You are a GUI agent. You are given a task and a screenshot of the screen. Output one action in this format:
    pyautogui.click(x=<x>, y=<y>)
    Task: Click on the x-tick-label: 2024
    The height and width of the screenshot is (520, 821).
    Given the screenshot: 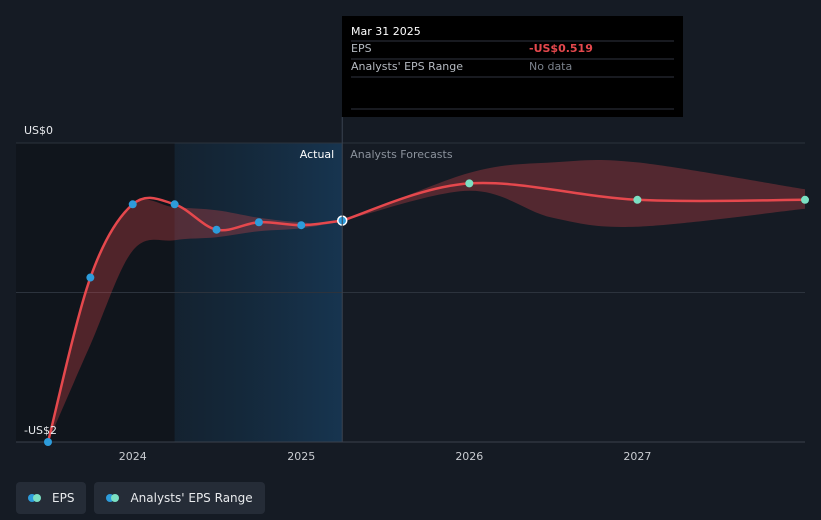 What is the action you would take?
    pyautogui.click(x=133, y=456)
    